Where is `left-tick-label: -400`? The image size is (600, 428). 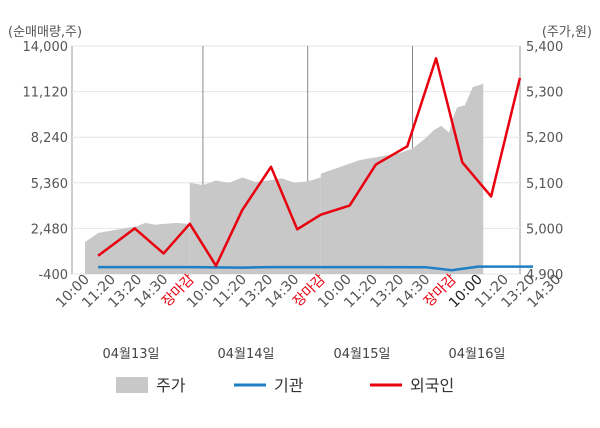
left-tick-label: -400 is located at coordinates (53, 275).